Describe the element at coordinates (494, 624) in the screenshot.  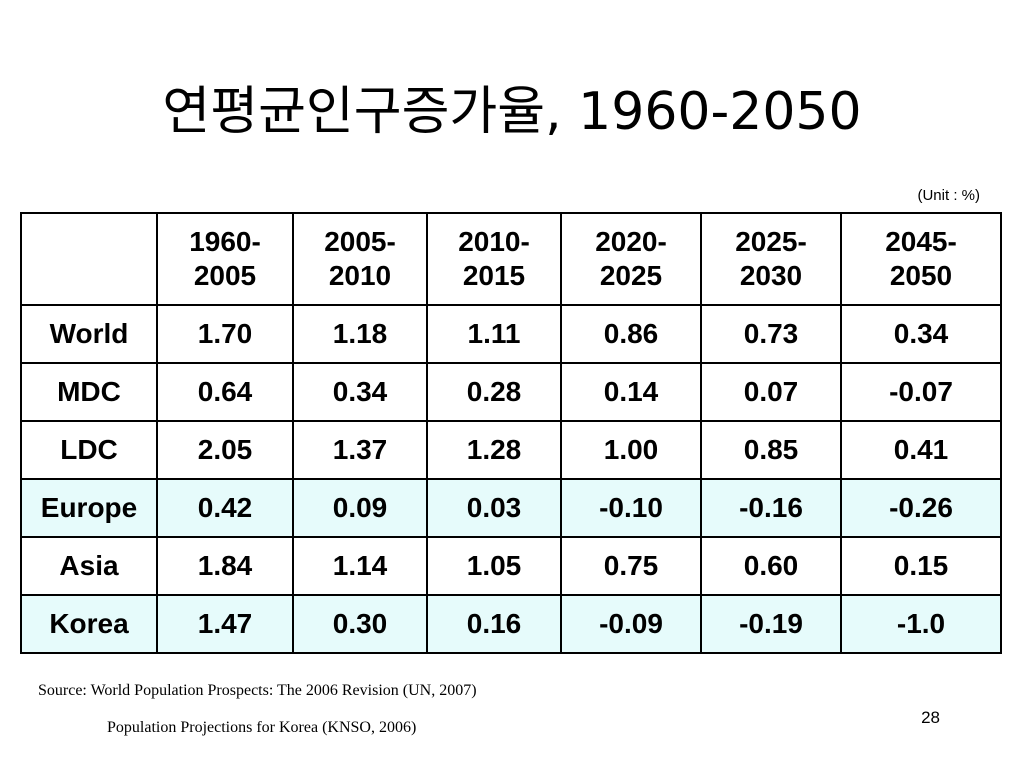
I see `table-cell: 0.16` at that location.